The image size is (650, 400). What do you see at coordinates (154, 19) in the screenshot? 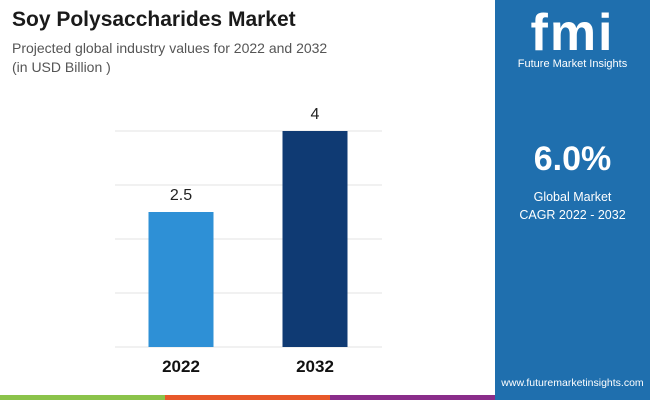
I see `chart-title: Soy Polysaccharides Market` at bounding box center [154, 19].